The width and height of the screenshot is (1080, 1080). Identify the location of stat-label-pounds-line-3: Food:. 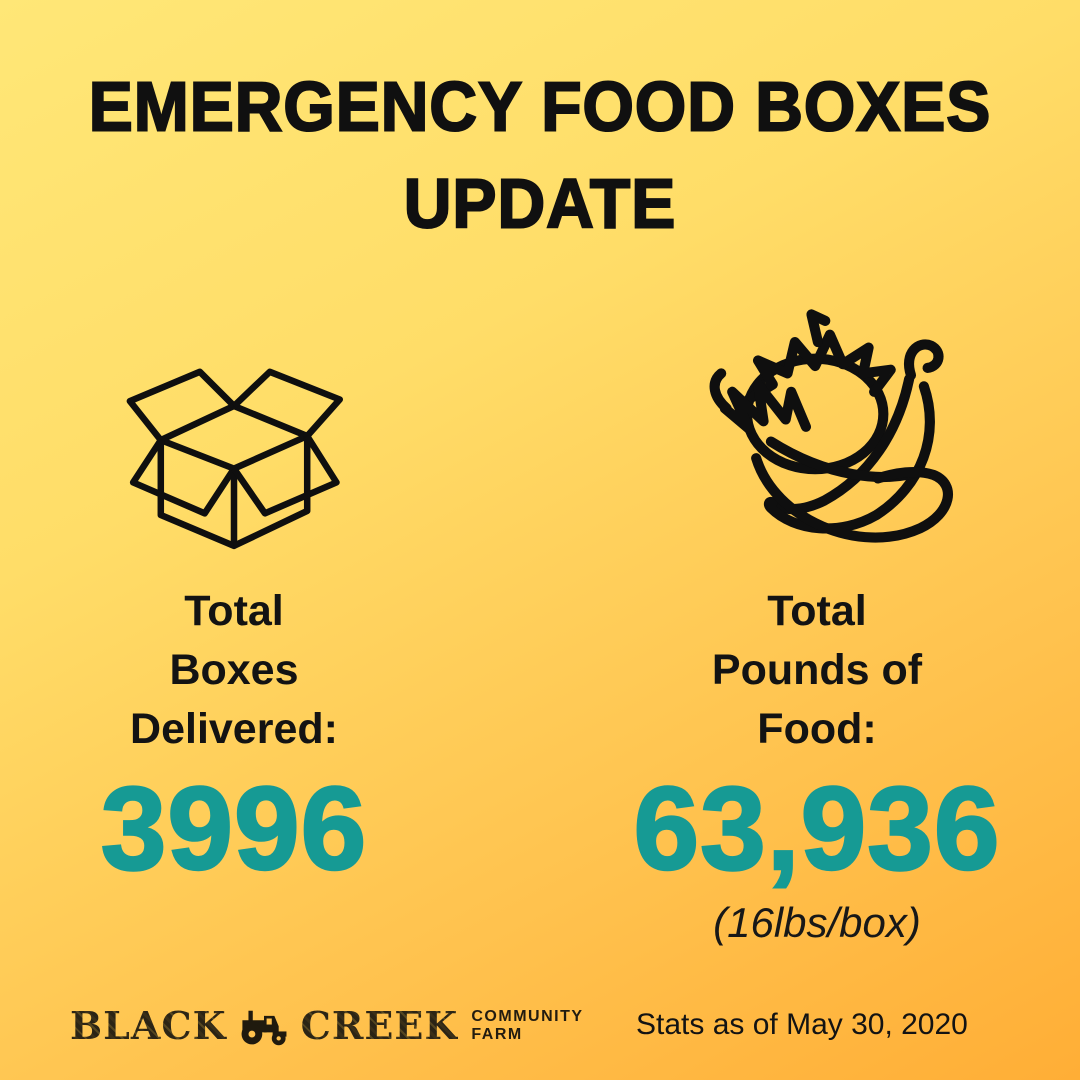
(817, 729).